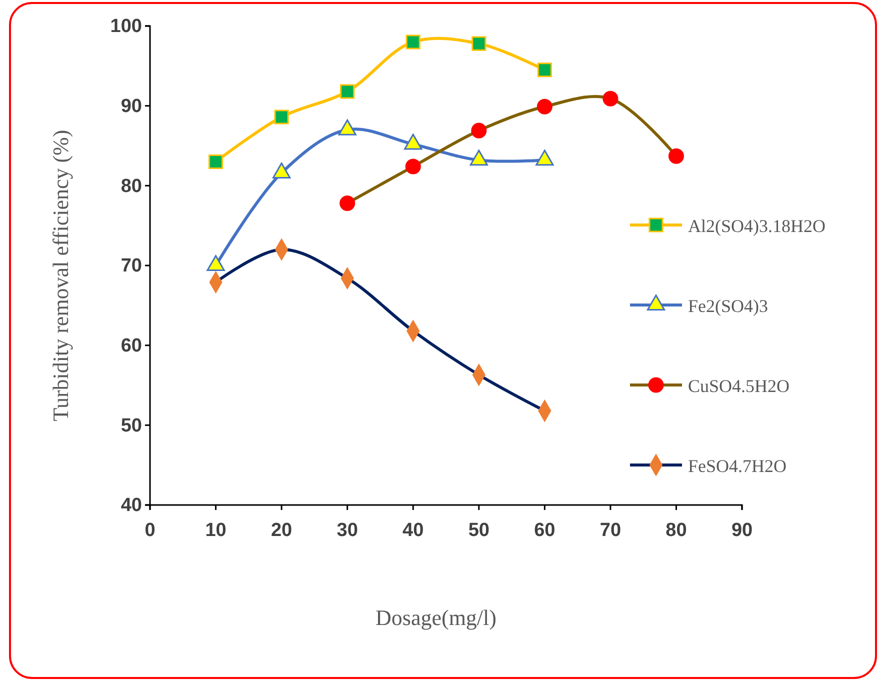  Describe the element at coordinates (131, 505) in the screenshot. I see `y-tick-label: 40` at that location.